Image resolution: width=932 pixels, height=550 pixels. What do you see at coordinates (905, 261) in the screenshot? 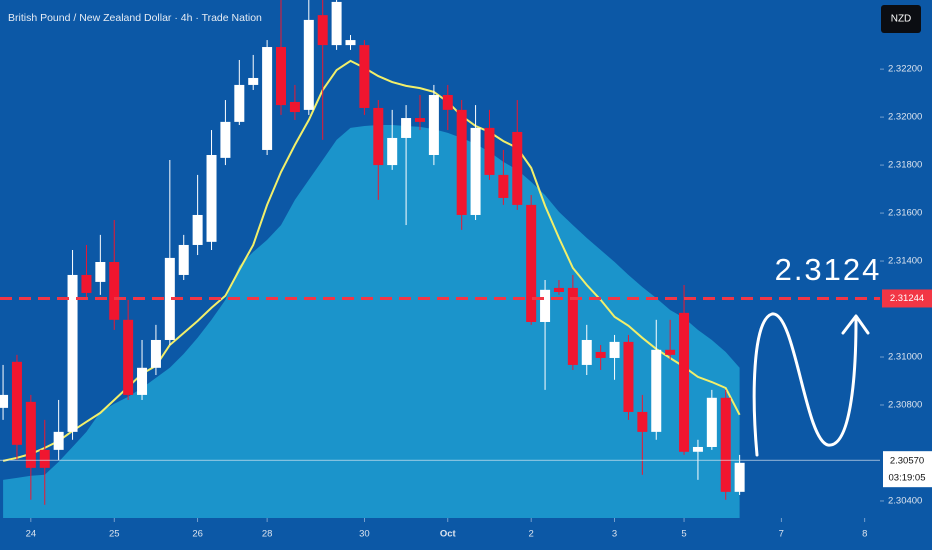
I see `y-tick-label: 2.31400` at bounding box center [905, 261].